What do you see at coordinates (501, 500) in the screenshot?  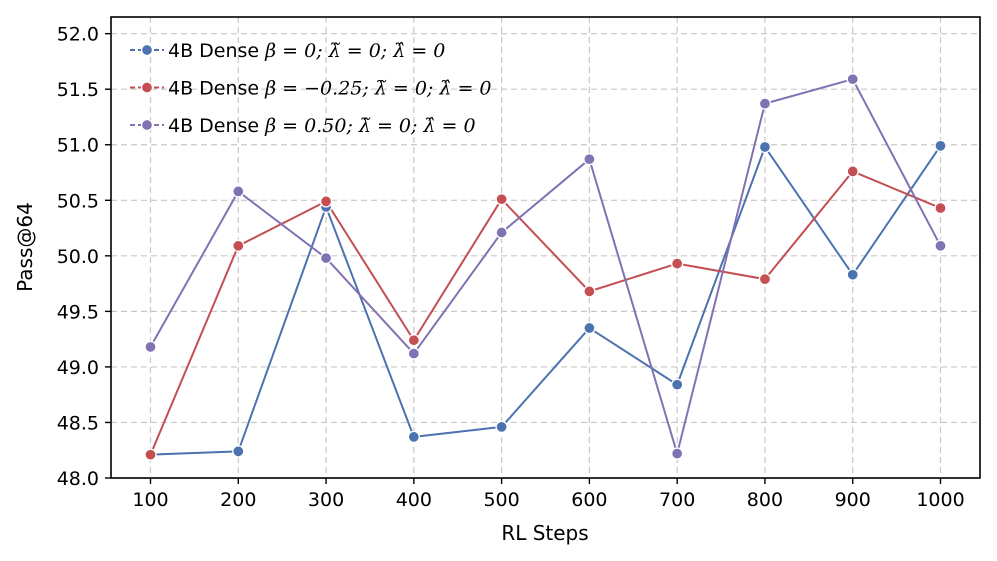 I see `x-tick-label: 500` at bounding box center [501, 500].